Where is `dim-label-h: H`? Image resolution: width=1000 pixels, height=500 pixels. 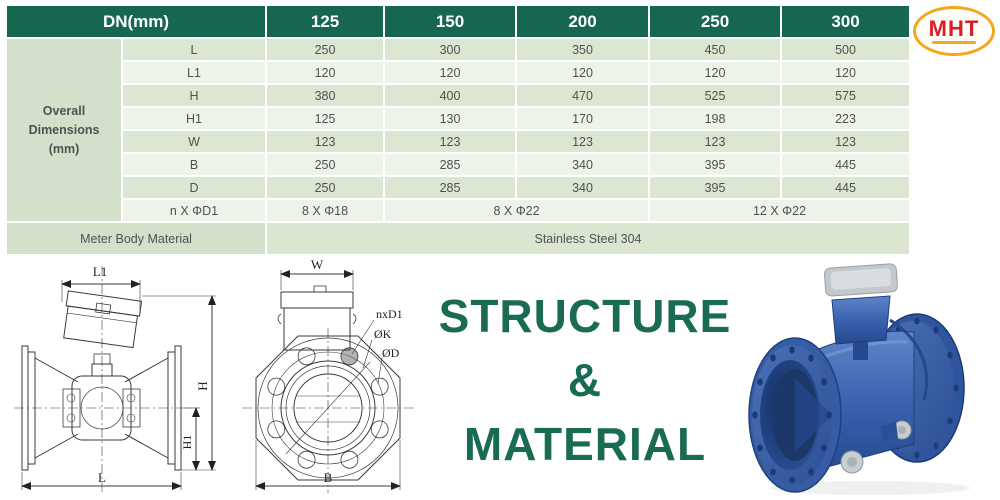
dim-label-h: H is located at coordinates (202, 385).